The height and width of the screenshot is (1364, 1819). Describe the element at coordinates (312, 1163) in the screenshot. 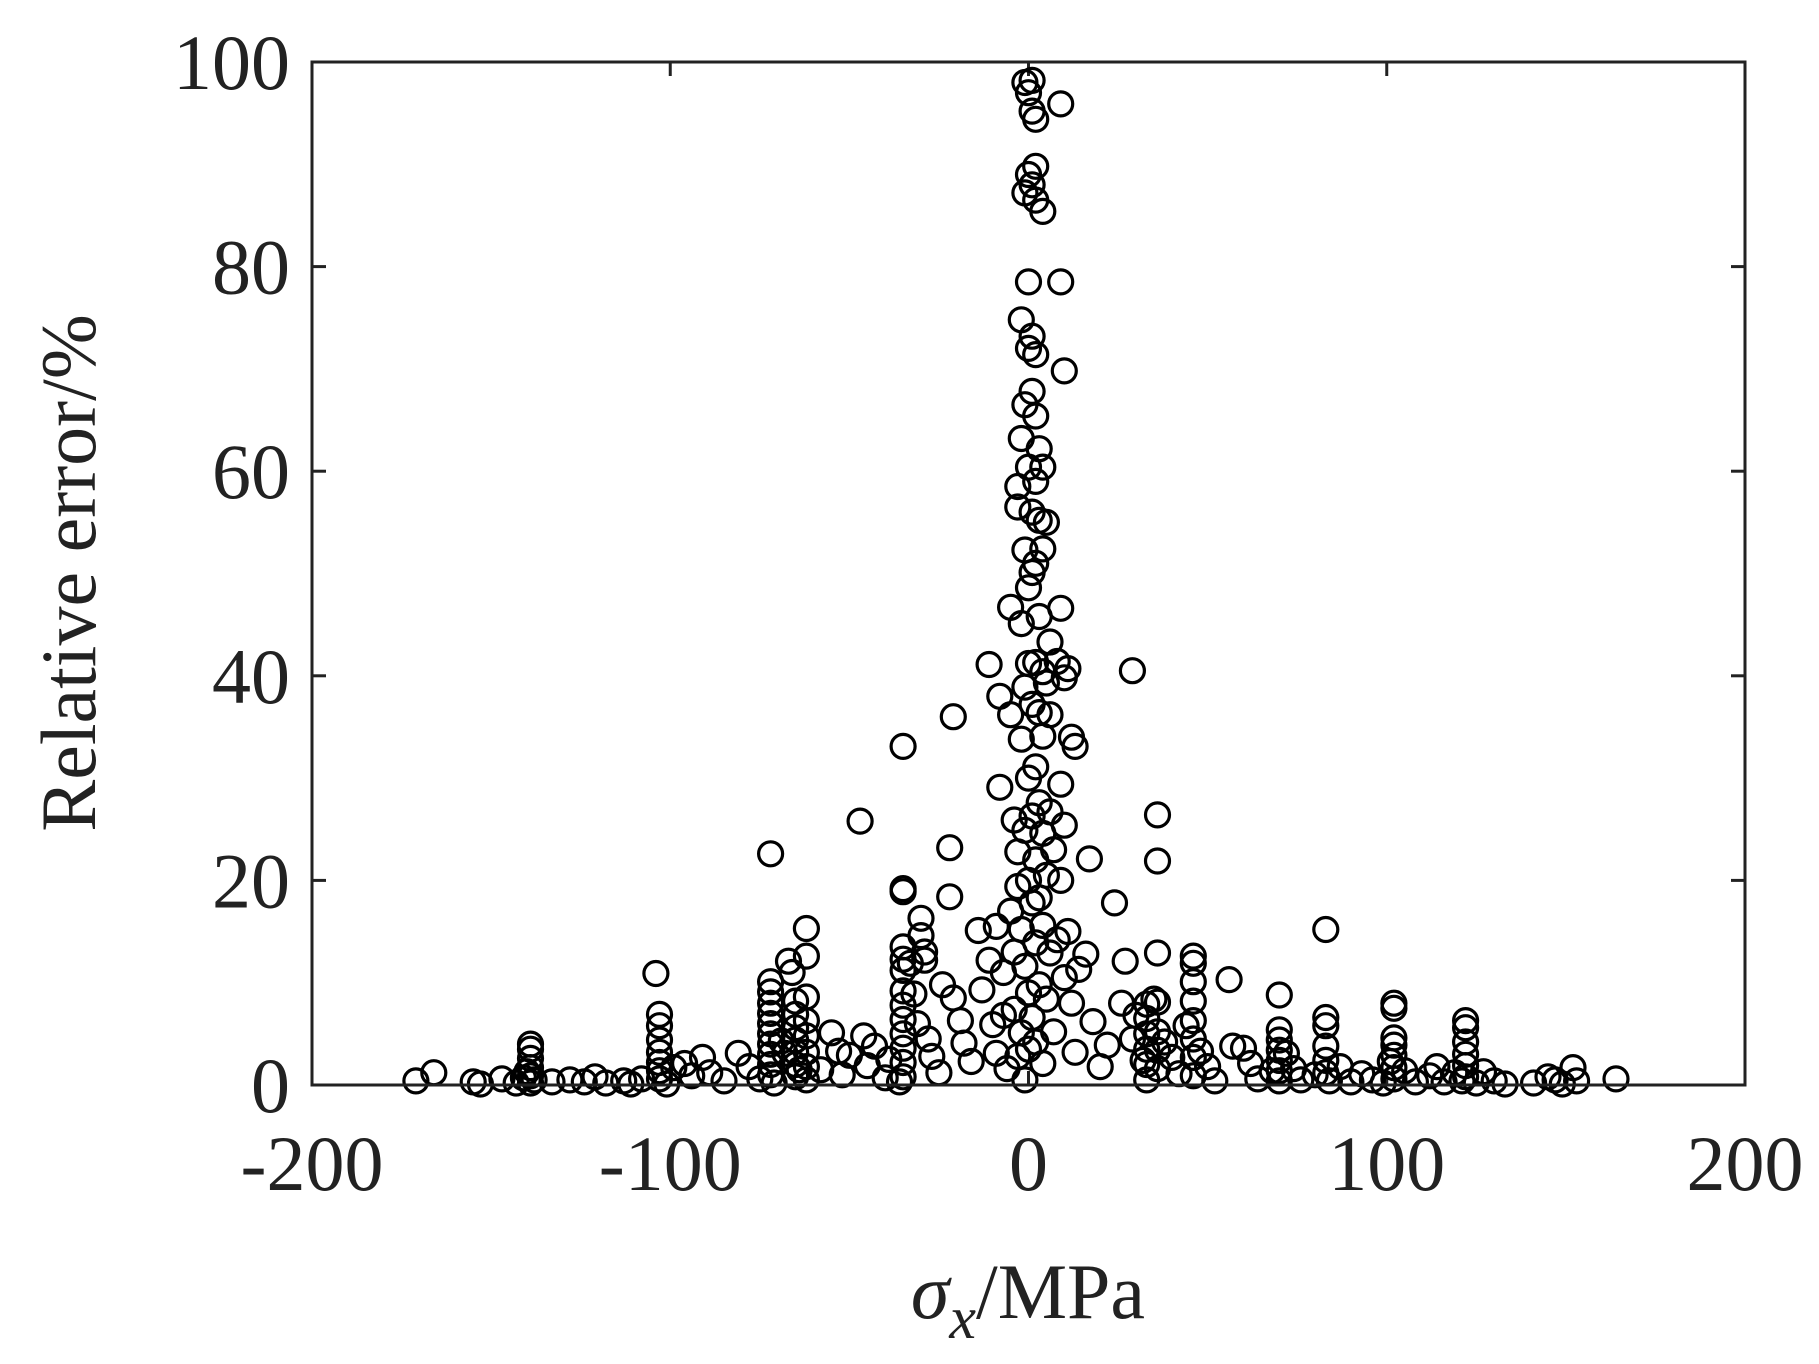

I see `x-tick-label: -200` at that location.